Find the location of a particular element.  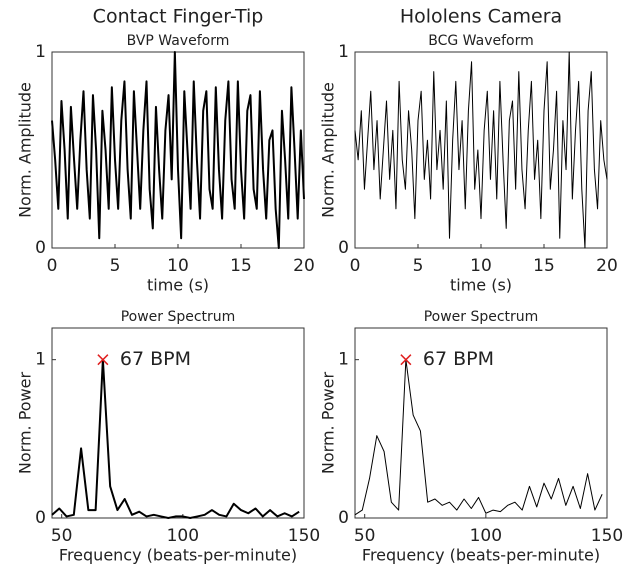

chart-title: BVP Waveform is located at coordinates (178, 41).